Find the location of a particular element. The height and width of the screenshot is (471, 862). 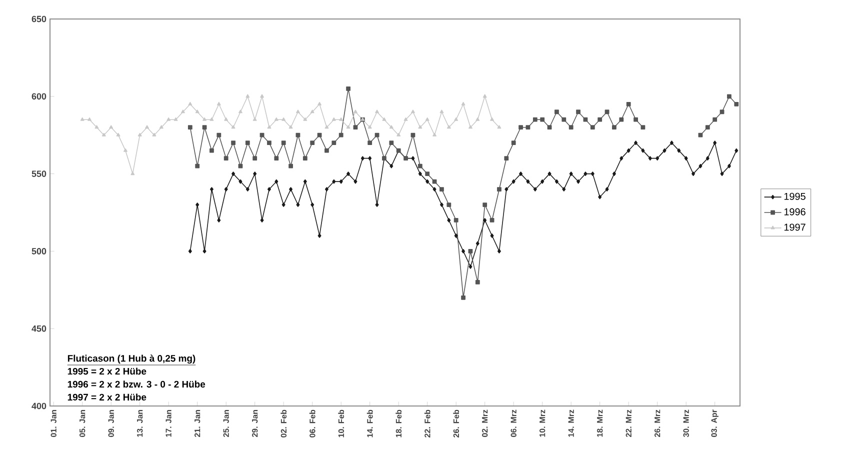

annotation: 1996 = 2 x 2 bzw. 3 - 0 - 2 Hübe is located at coordinates (137, 384).